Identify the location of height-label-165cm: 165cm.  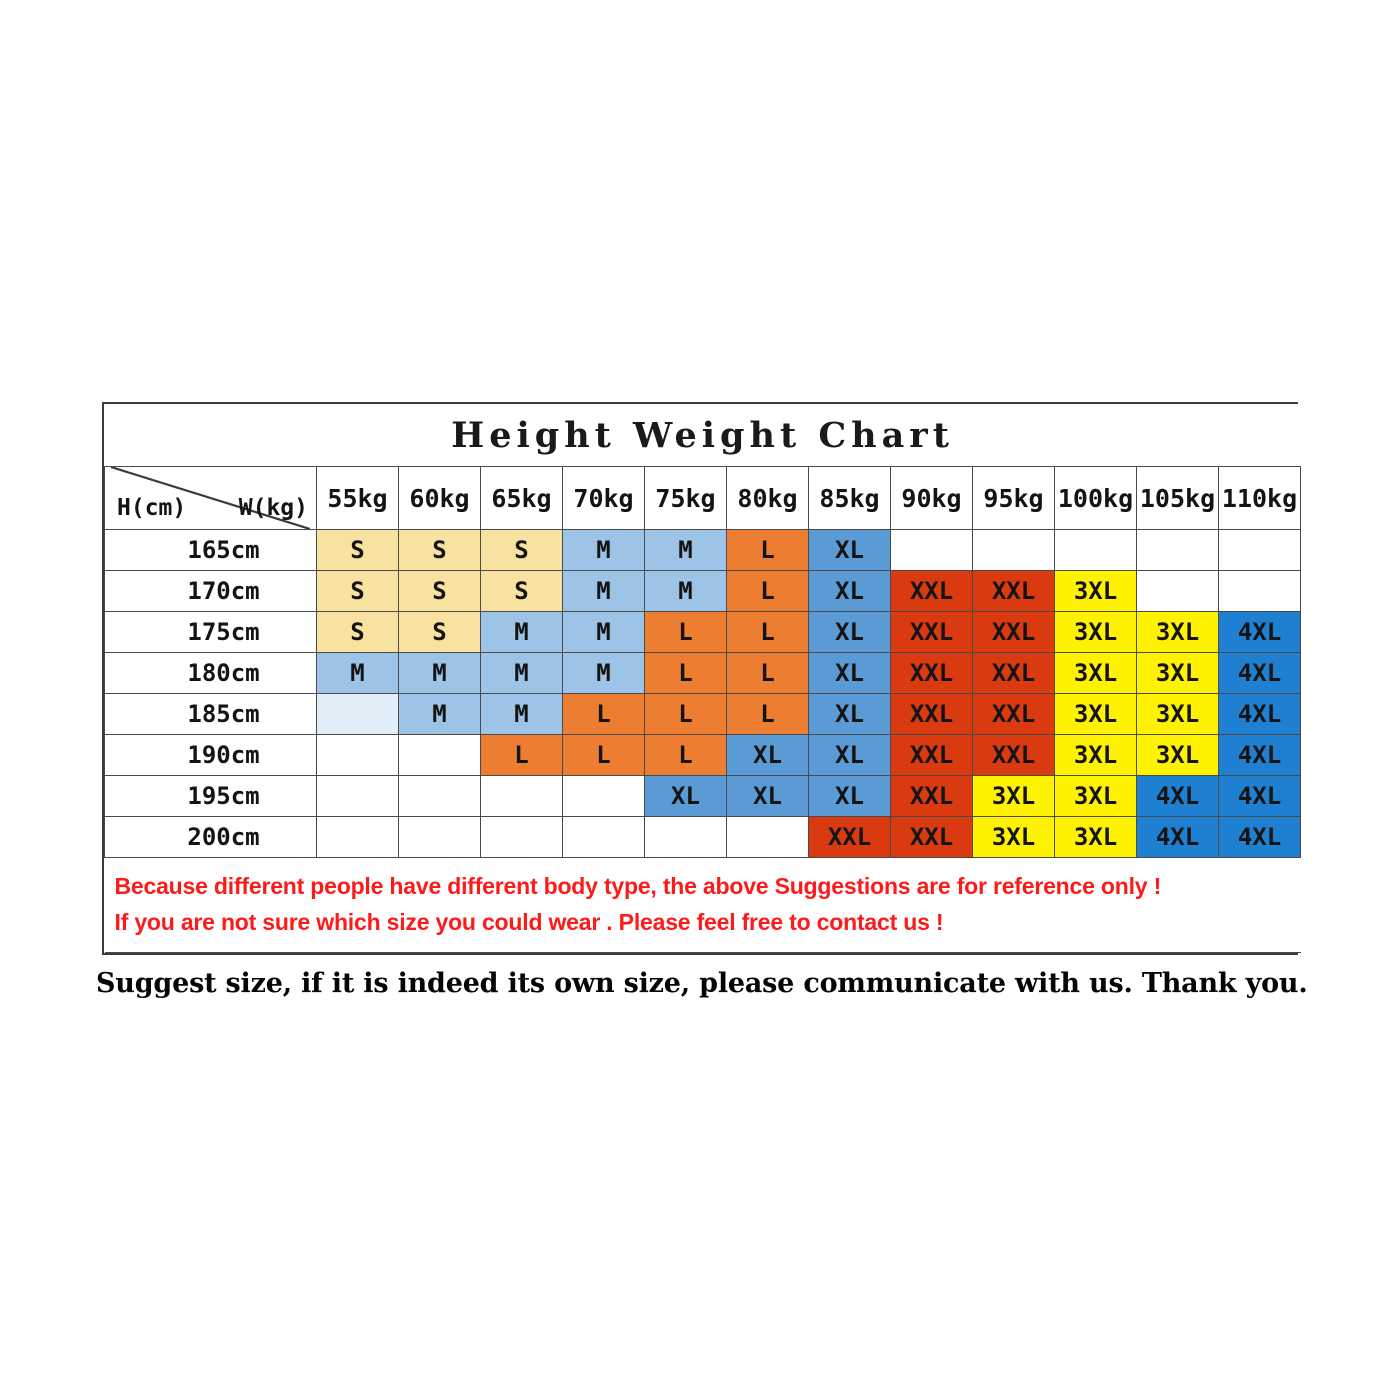
(210, 550).